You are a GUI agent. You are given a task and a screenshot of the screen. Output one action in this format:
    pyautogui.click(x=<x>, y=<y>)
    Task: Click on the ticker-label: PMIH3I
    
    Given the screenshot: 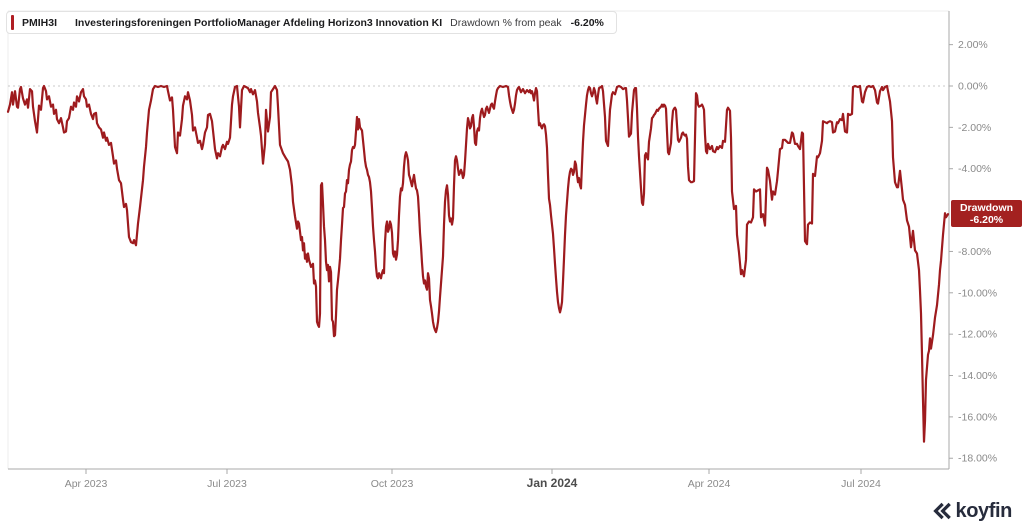 What is the action you would take?
    pyautogui.click(x=40, y=22)
    